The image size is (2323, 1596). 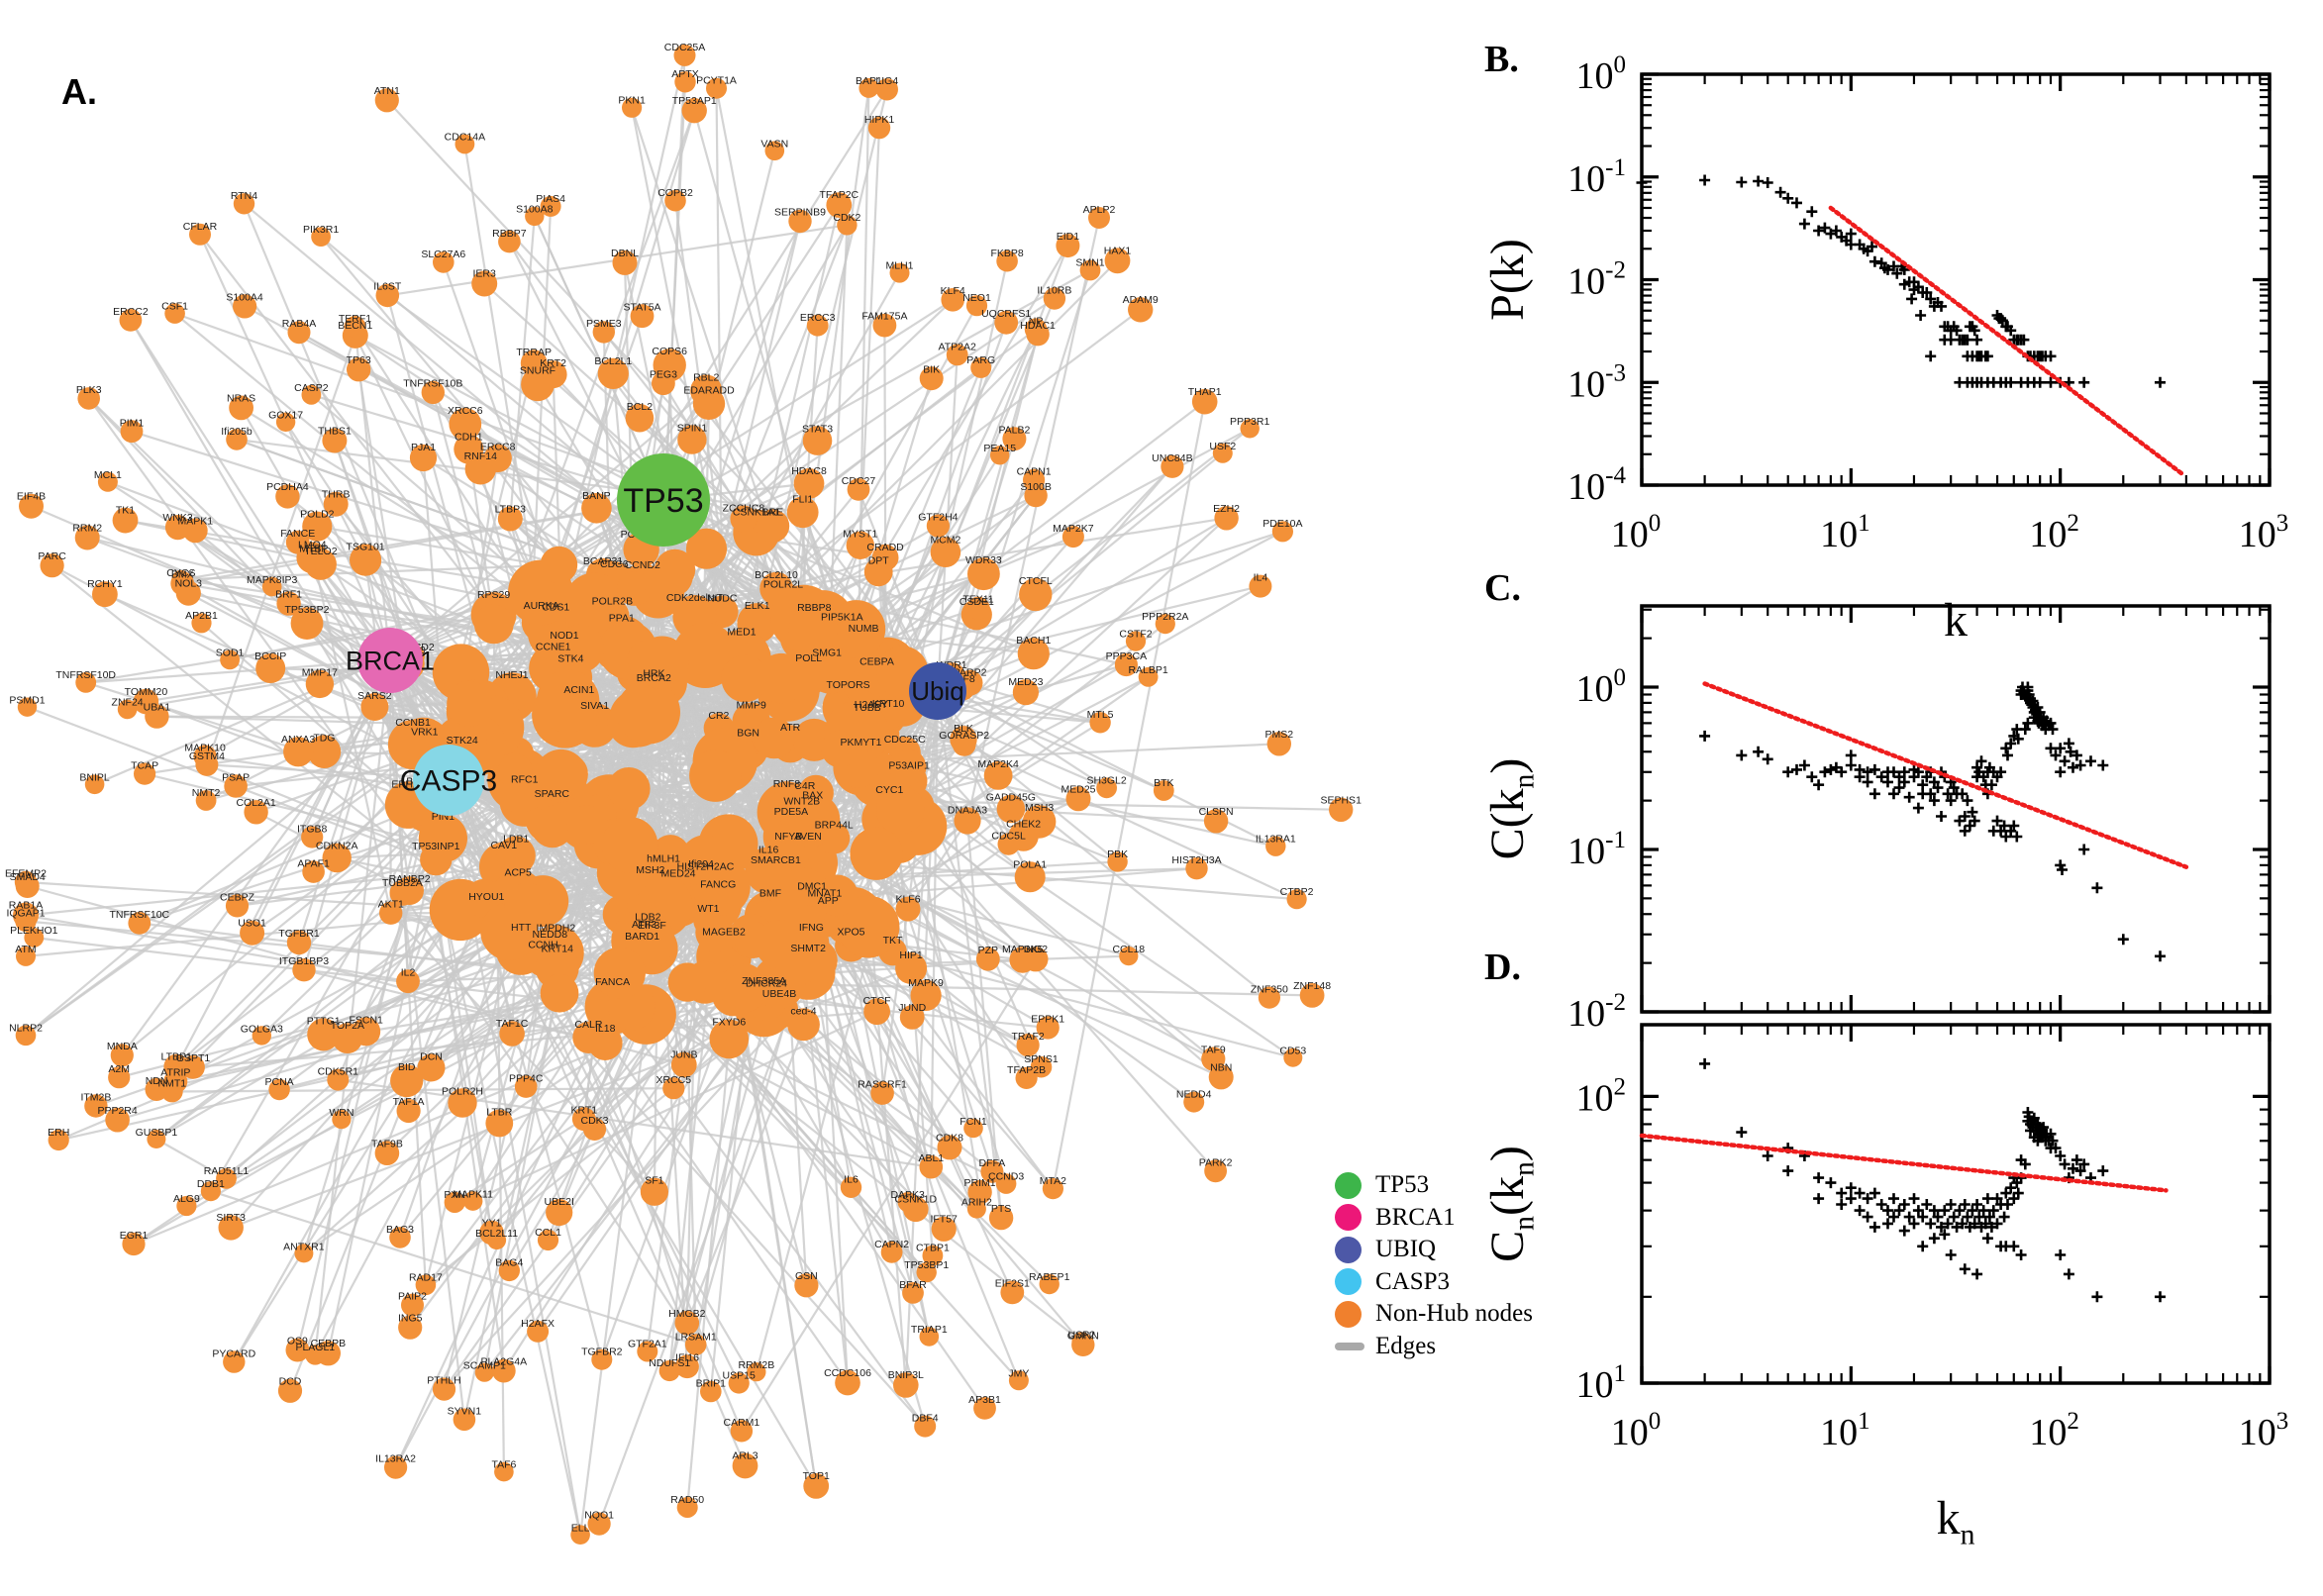 I want to click on network-node-label: CDK3, so click(x=594, y=1121).